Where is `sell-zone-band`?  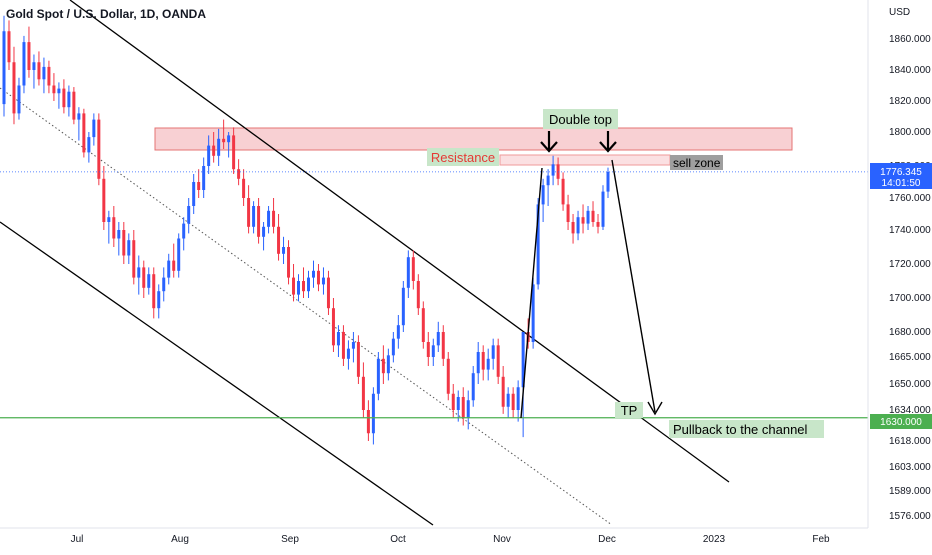 sell-zone-band is located at coordinates (585, 160).